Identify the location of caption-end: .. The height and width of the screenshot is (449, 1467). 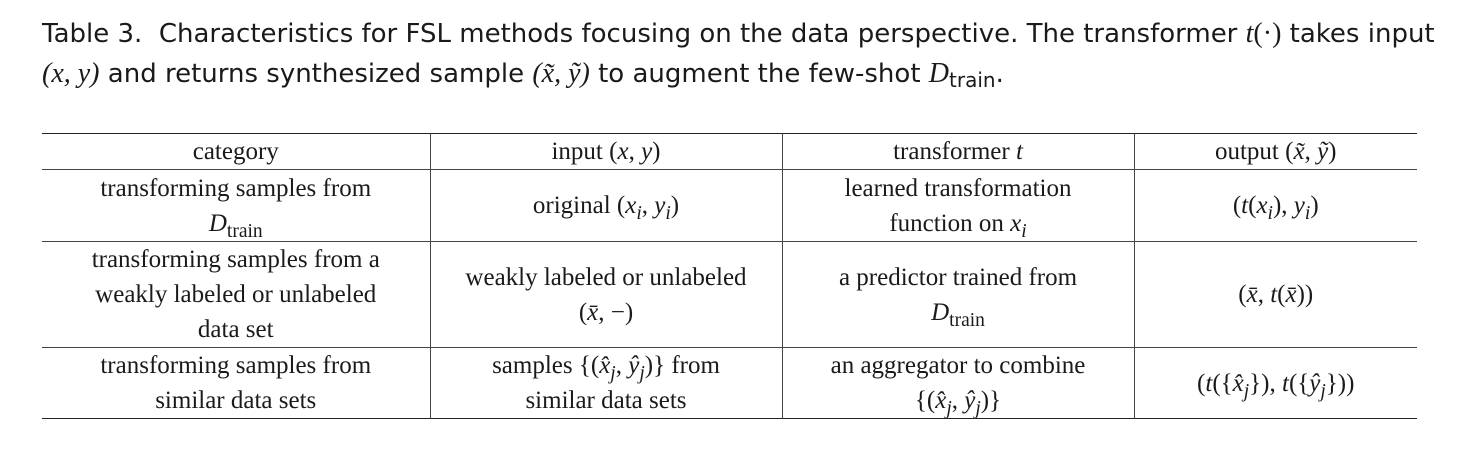
(999, 74).